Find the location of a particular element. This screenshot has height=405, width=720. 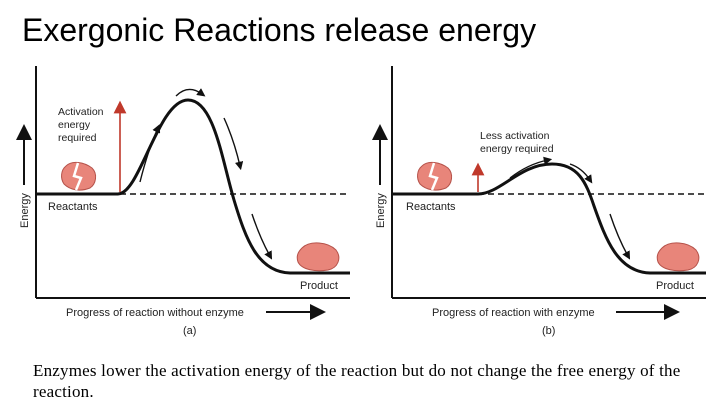

panel-a-reactant-molecule is located at coordinates (79, 176).